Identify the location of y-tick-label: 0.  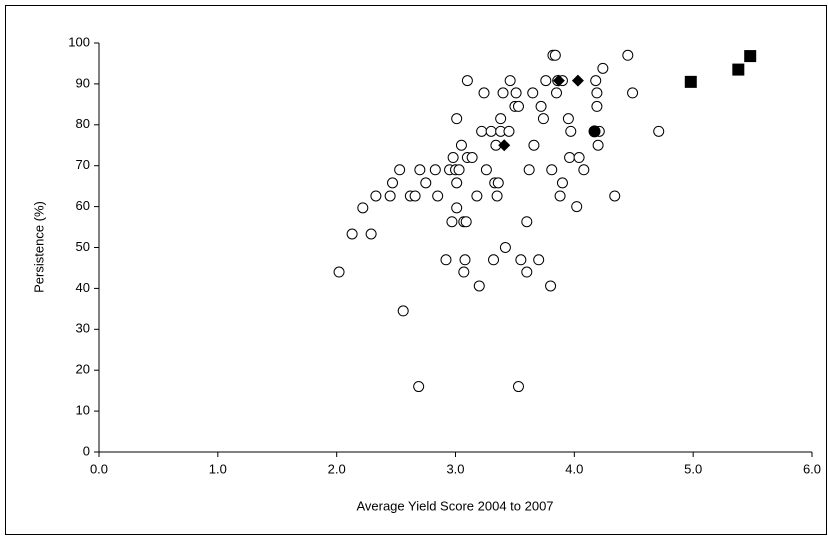
(86, 450).